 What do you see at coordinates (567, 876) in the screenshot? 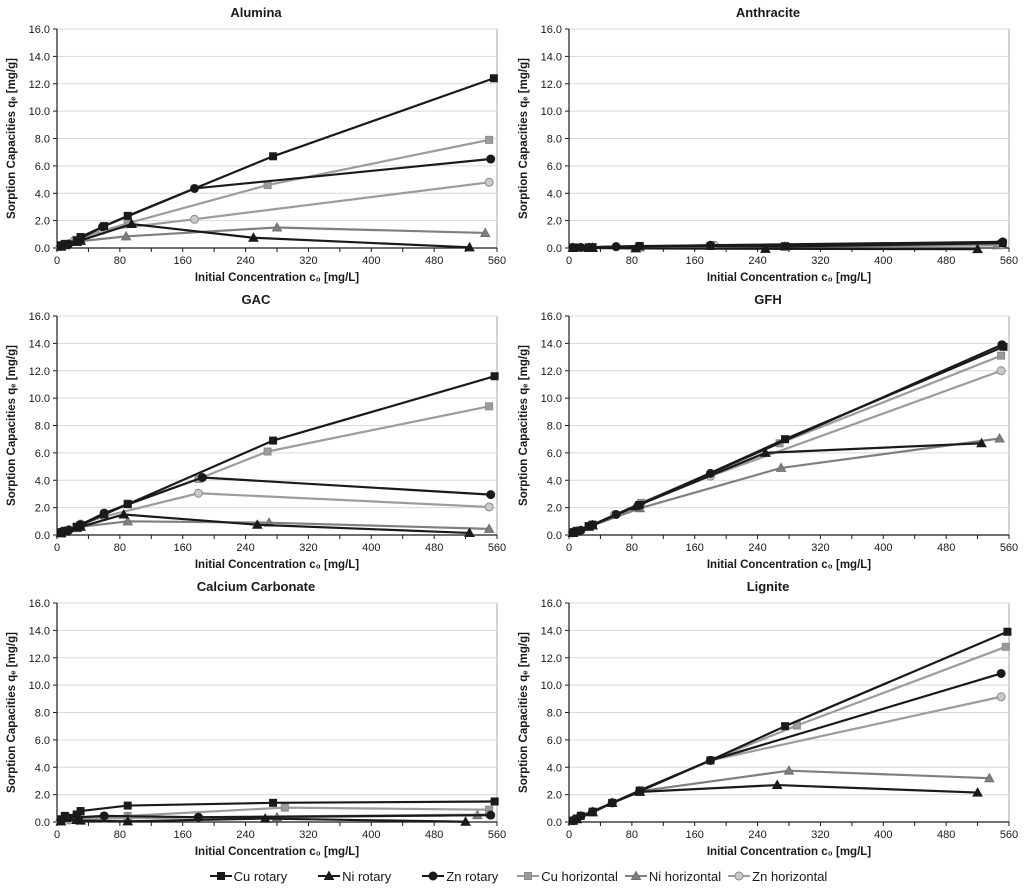
I see `legend-item-cu-horizontal: Cu horizontal` at bounding box center [567, 876].